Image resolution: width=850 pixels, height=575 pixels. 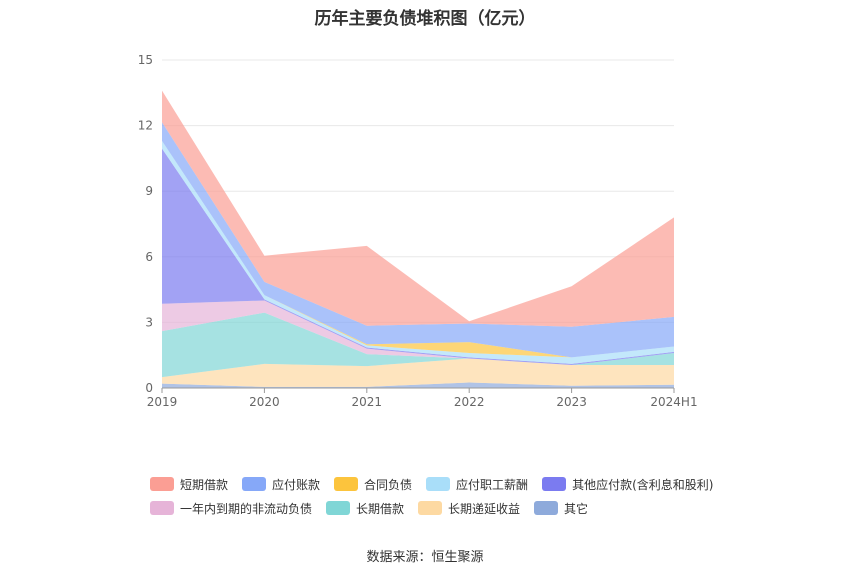 I want to click on y-tick-label: 3, so click(x=149, y=322).